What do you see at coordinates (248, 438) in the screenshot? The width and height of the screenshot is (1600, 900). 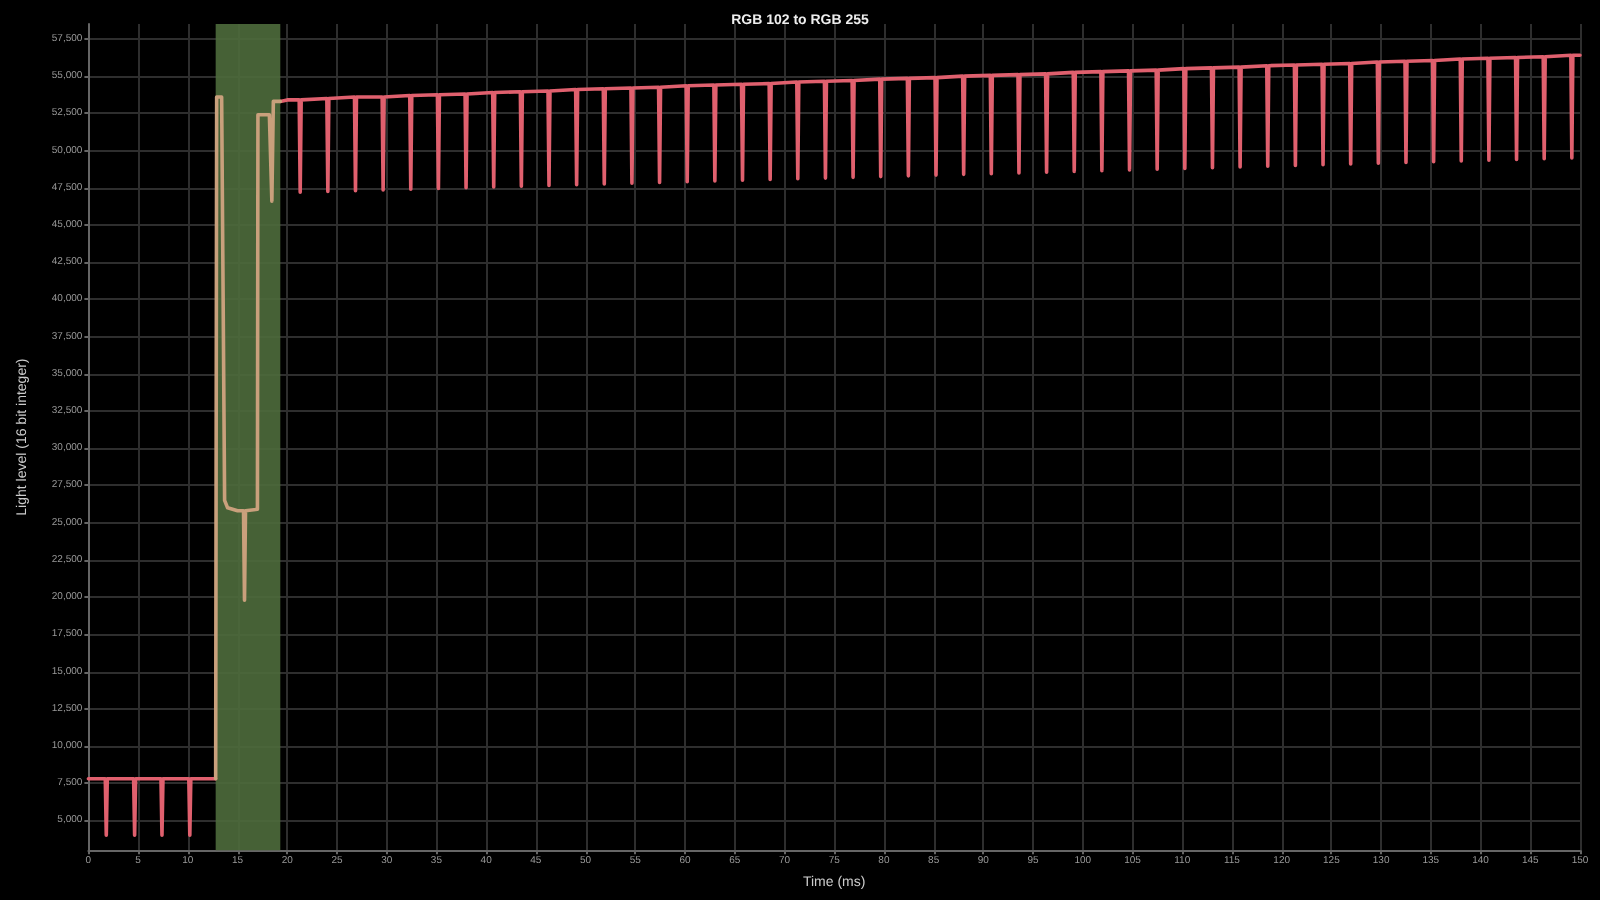 I see `line-series` at bounding box center [248, 438].